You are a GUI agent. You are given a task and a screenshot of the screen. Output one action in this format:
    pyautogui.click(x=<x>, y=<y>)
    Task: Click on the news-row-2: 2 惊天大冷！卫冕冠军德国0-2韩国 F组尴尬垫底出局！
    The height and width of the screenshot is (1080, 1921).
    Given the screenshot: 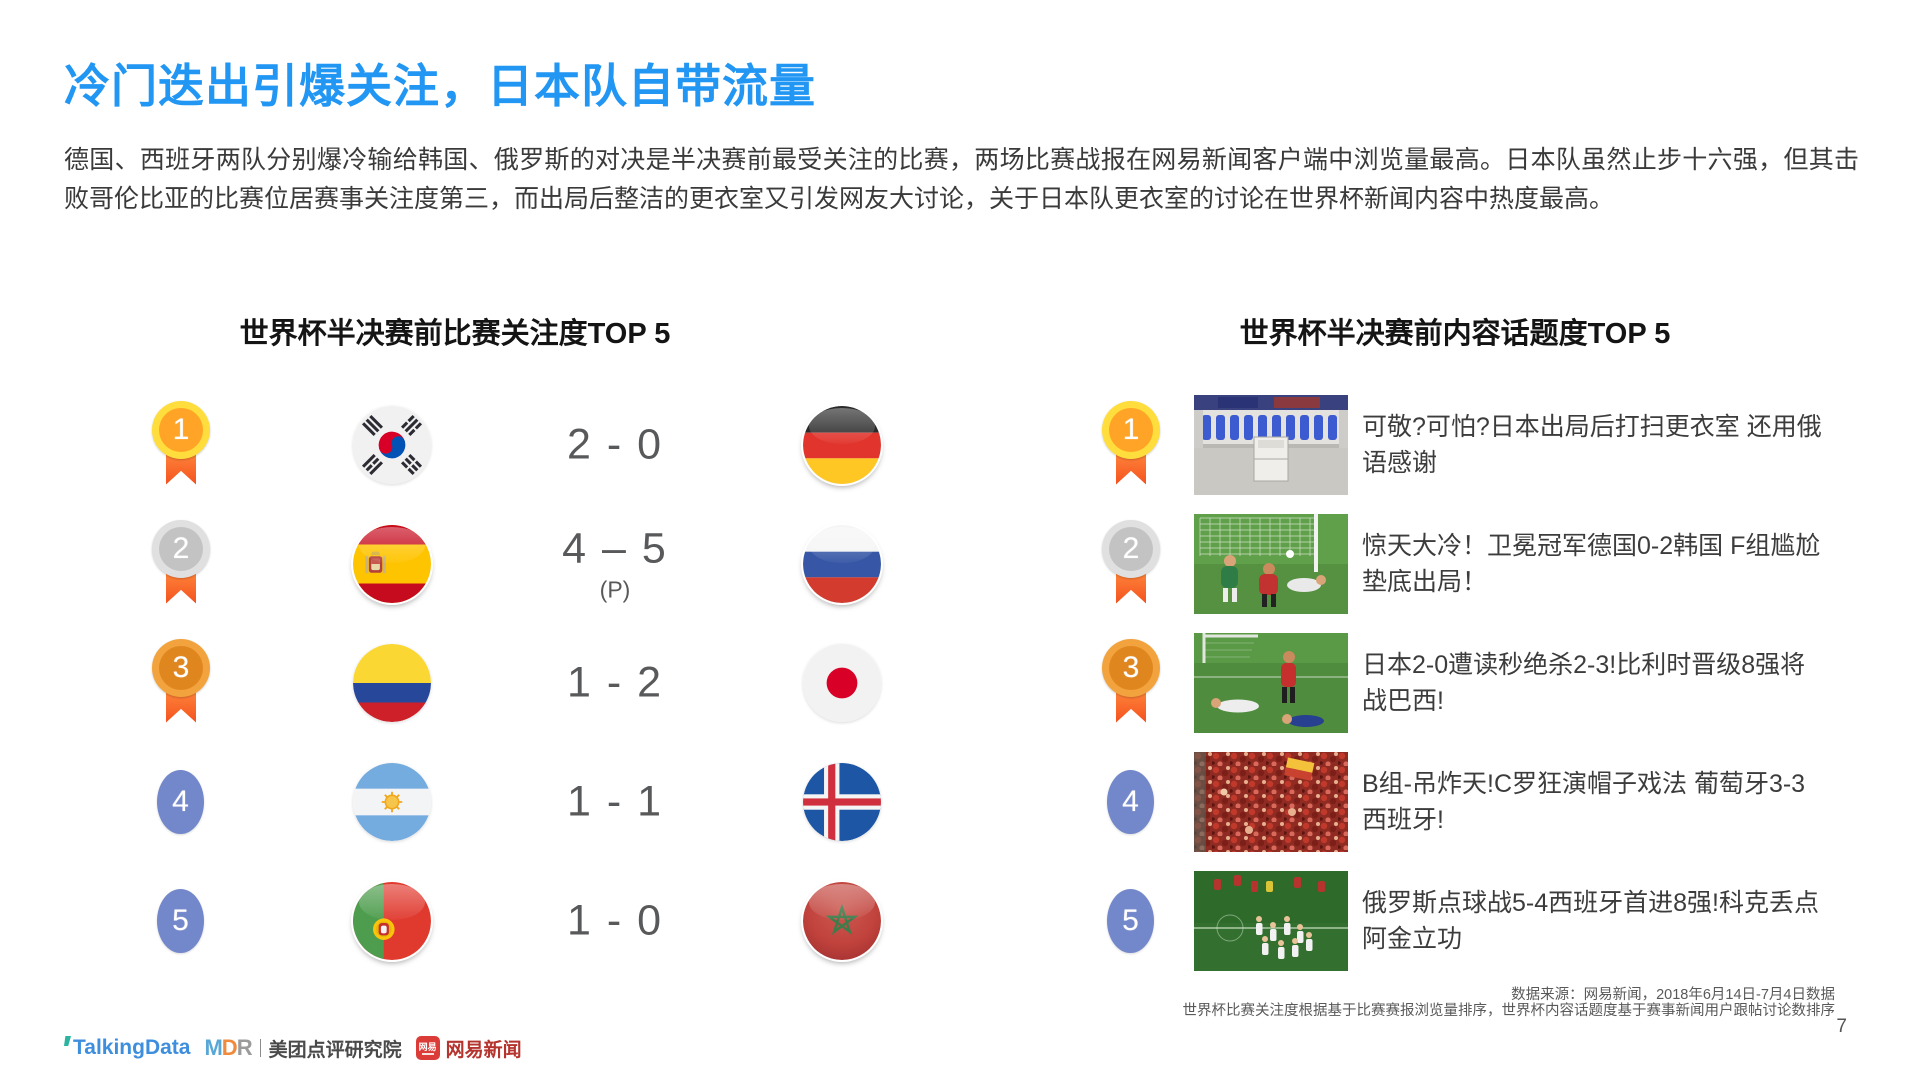 What is the action you would take?
    pyautogui.click(x=960, y=563)
    